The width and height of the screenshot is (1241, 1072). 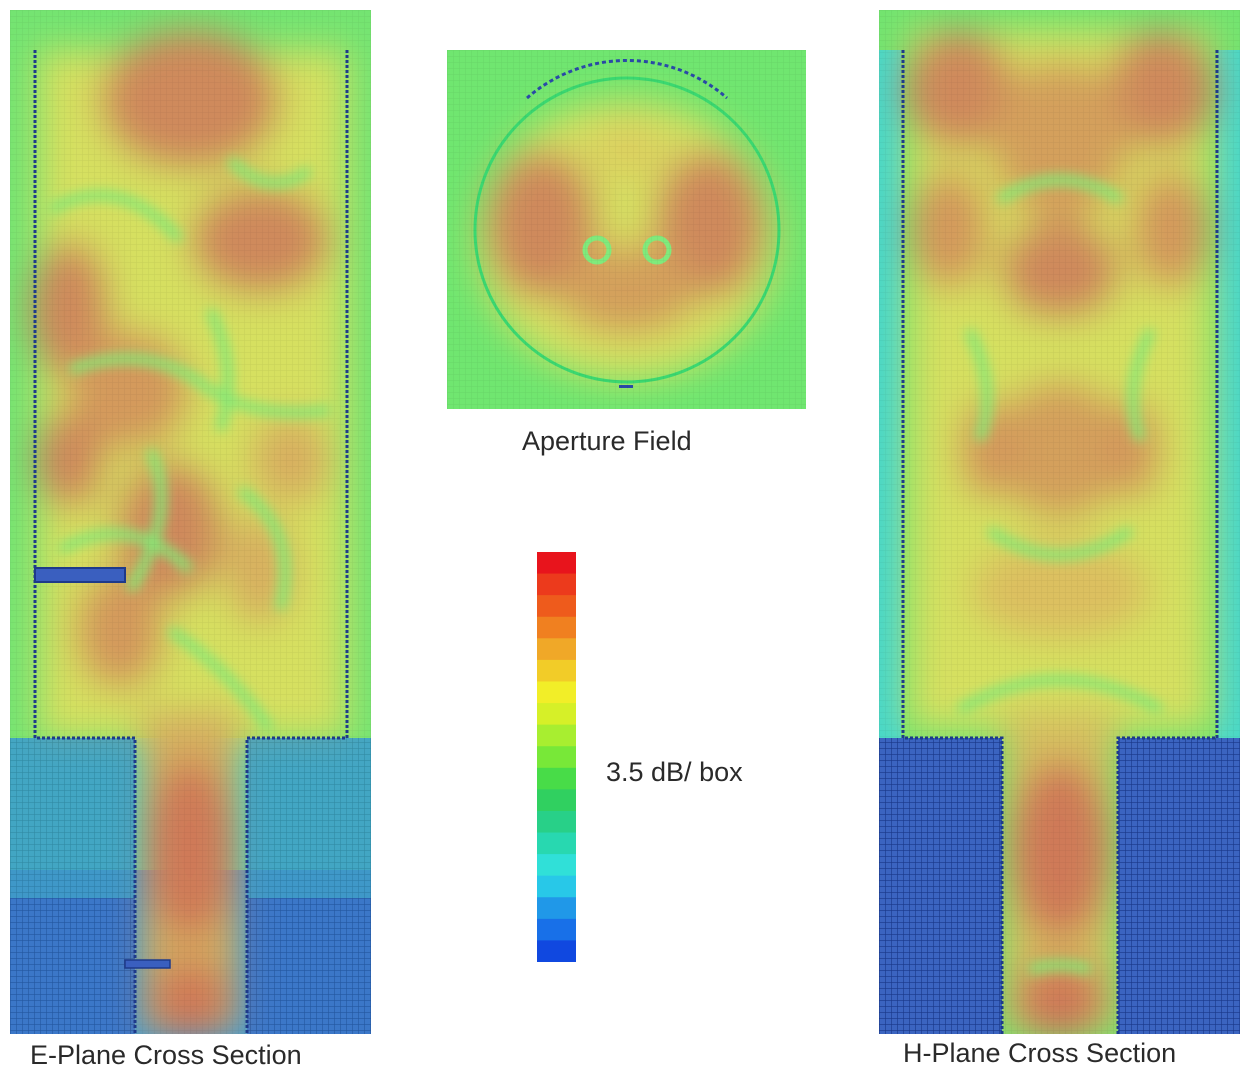 What do you see at coordinates (166, 1055) in the screenshot?
I see `e-plane-caption: E-Plane Cross Section` at bounding box center [166, 1055].